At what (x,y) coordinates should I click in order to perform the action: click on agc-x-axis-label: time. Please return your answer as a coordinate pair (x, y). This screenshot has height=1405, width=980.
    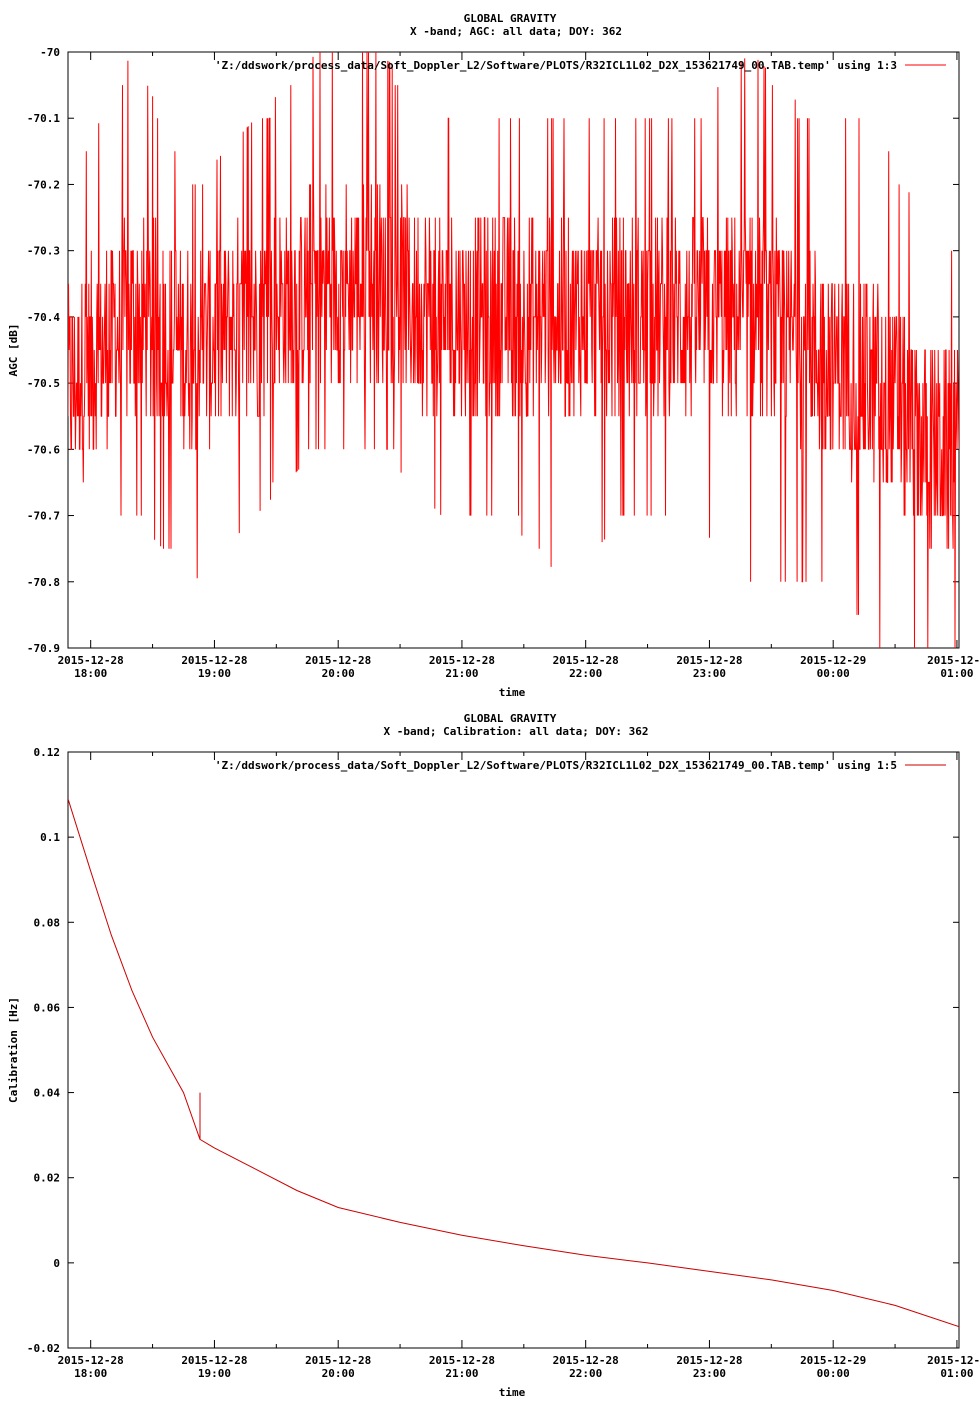
    Looking at the image, I should click on (512, 692).